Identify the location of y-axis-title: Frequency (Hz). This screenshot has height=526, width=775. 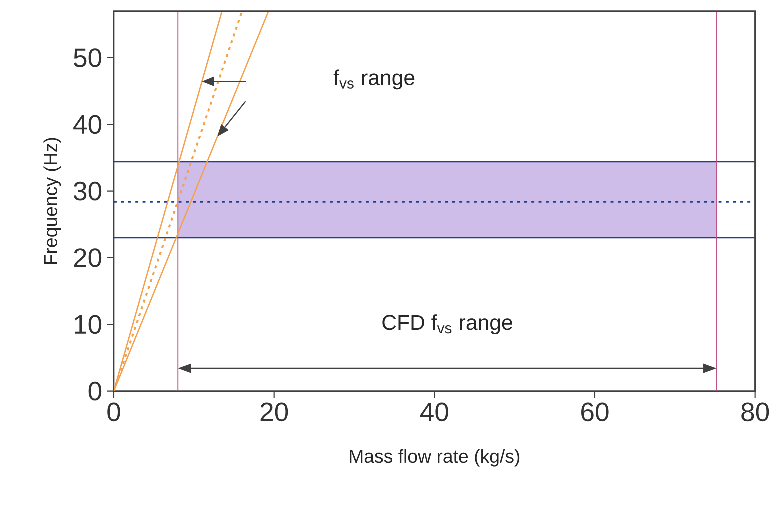
(53, 201).